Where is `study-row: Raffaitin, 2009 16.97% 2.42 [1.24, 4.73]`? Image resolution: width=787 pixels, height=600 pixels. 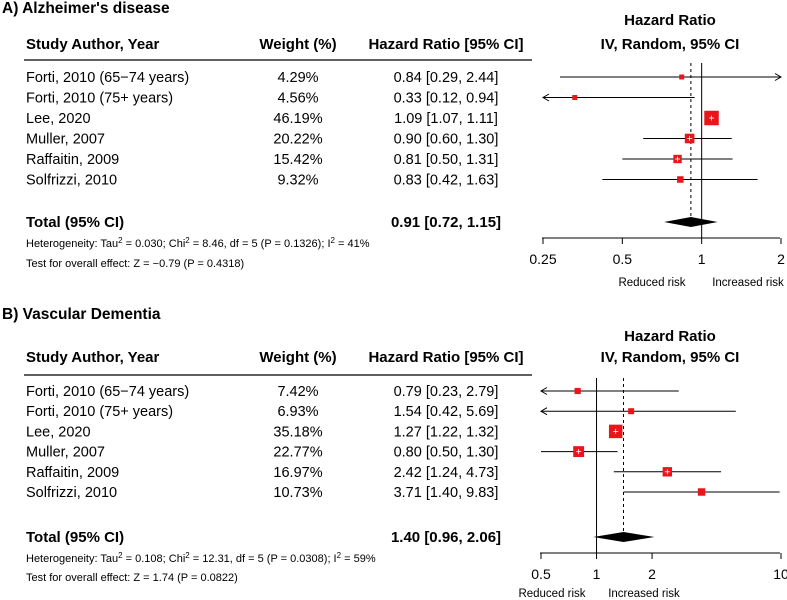
study-row: Raffaitin, 2009 16.97% 2.42 [1.24, 4.73] is located at coordinates (262, 473).